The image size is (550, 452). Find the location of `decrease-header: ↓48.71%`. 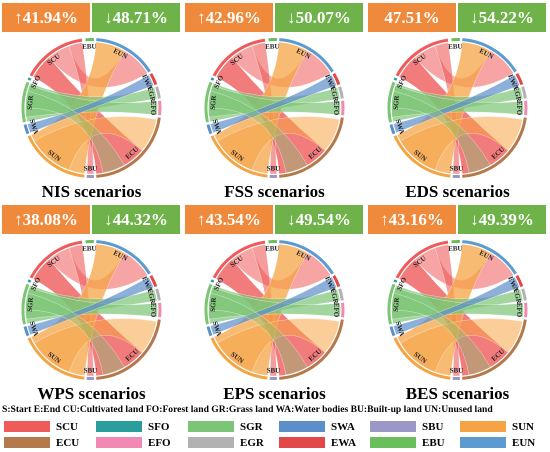

decrease-header: ↓48.71% is located at coordinates (136, 17).